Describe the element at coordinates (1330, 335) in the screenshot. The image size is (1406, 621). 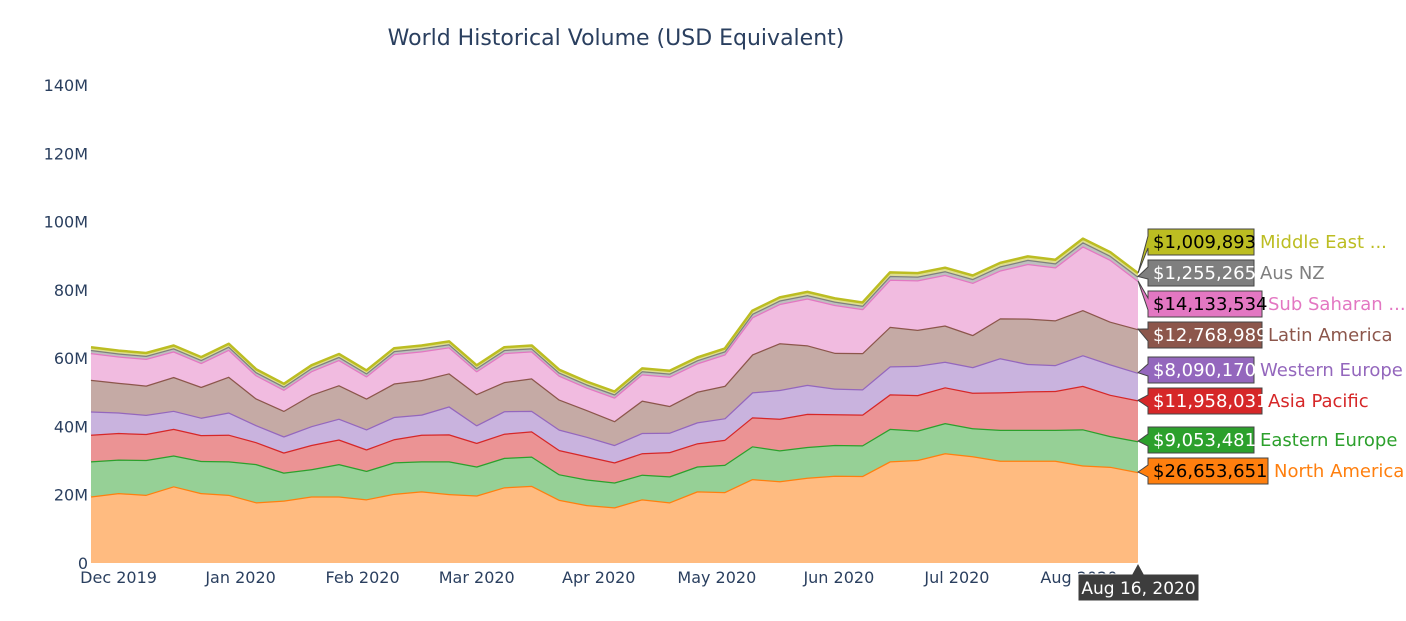
I see `hover-series-name: Latin America` at that location.